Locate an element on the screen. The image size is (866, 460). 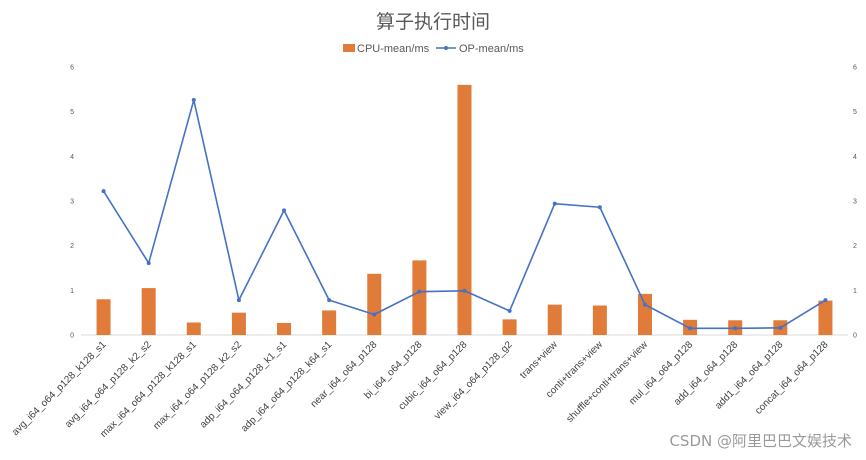
y-right-tick-label: 2 is located at coordinates (855, 246).